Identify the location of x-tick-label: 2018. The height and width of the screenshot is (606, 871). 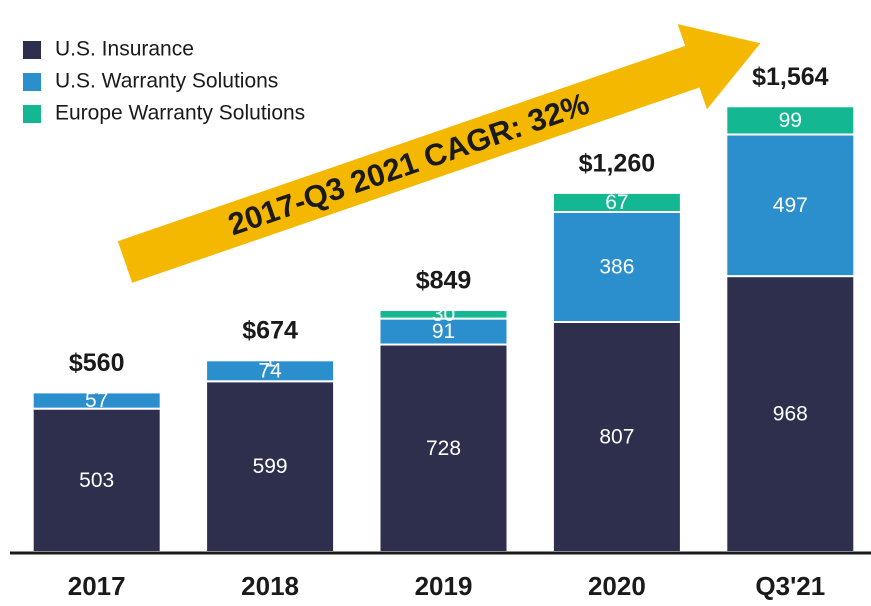
(270, 586).